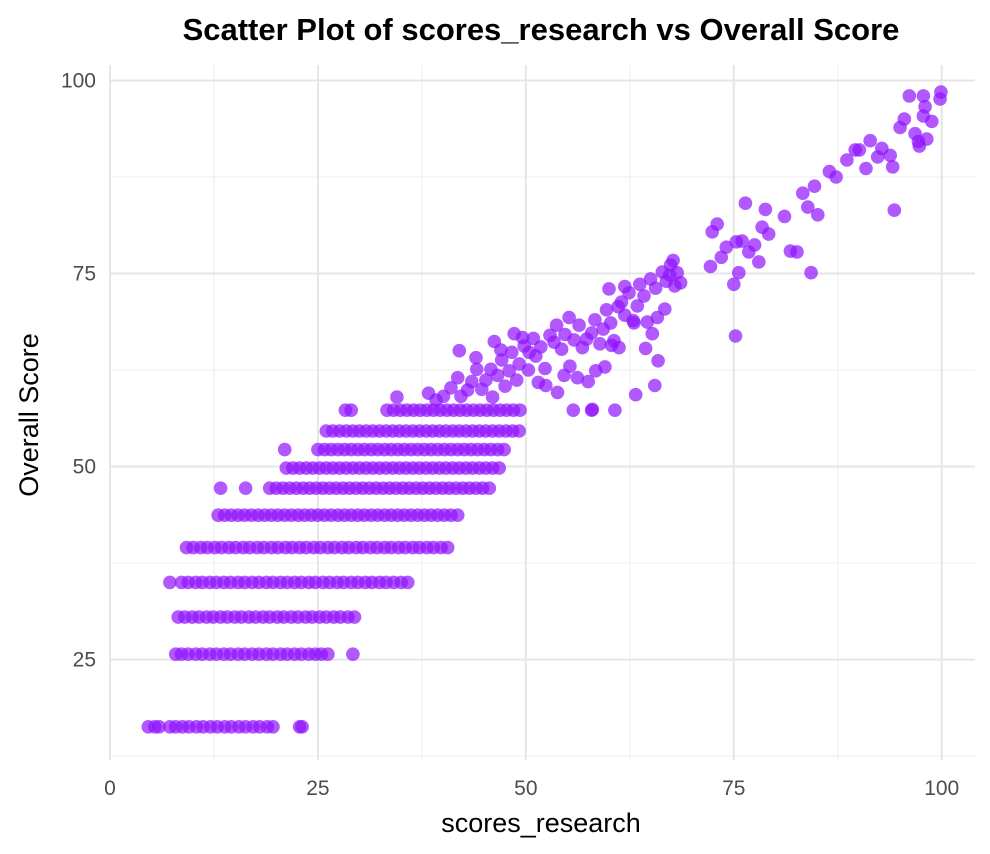 The height and width of the screenshot is (854, 990). Describe the element at coordinates (941, 788) in the screenshot. I see `x-tick-label: 100` at that location.